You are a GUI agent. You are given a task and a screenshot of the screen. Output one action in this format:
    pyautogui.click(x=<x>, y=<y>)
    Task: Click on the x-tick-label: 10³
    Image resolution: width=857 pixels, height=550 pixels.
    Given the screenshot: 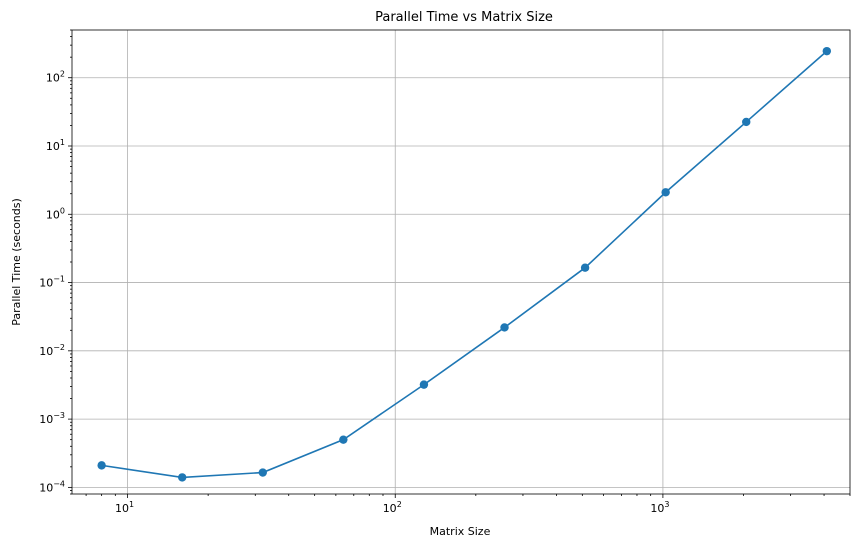 What is the action you would take?
    pyautogui.click(x=659, y=507)
    